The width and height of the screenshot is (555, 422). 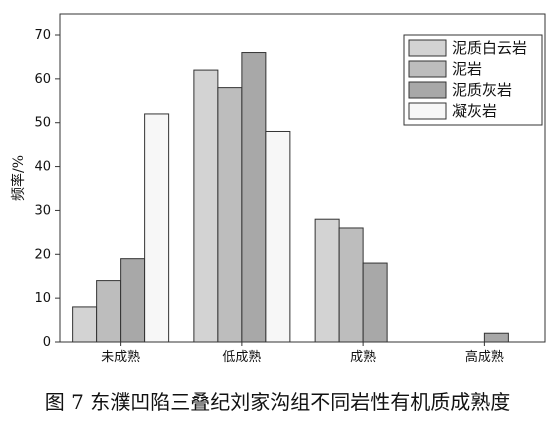 I want to click on bar-低成熟-泥质白云岩, so click(x=206, y=206).